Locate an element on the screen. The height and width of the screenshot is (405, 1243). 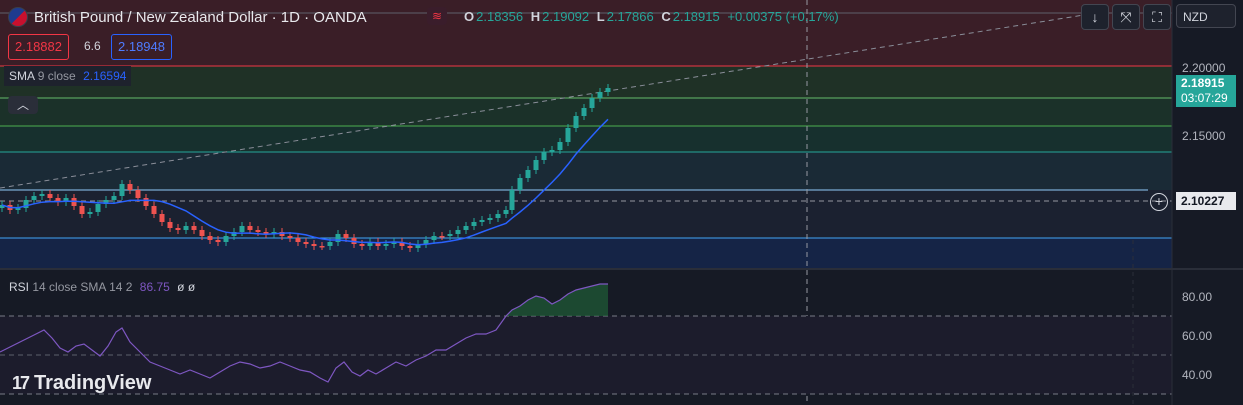
currency-flag-icon is located at coordinates (18, 17).